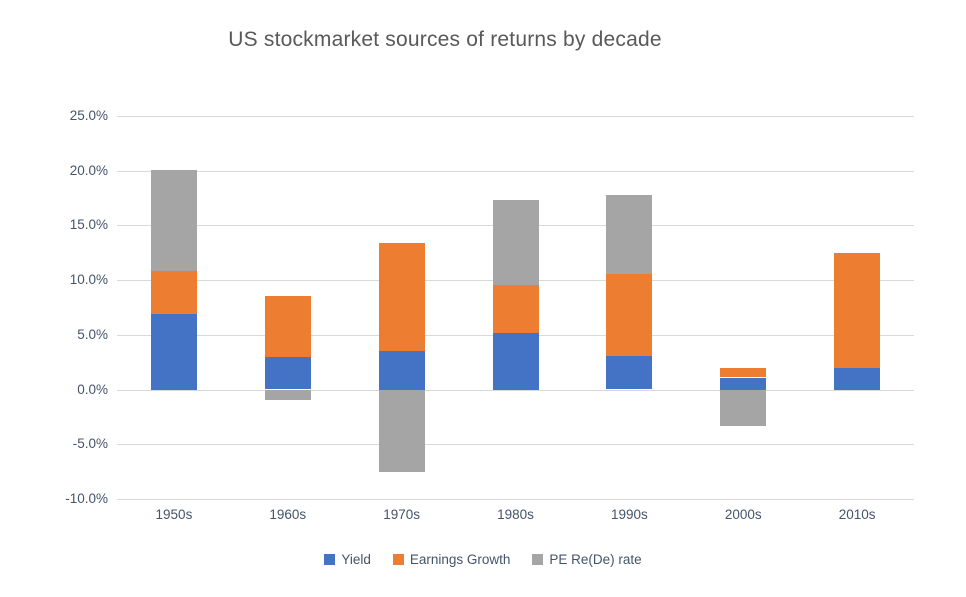  Describe the element at coordinates (743, 514) in the screenshot. I see `x-axis-label: 2000s` at that location.